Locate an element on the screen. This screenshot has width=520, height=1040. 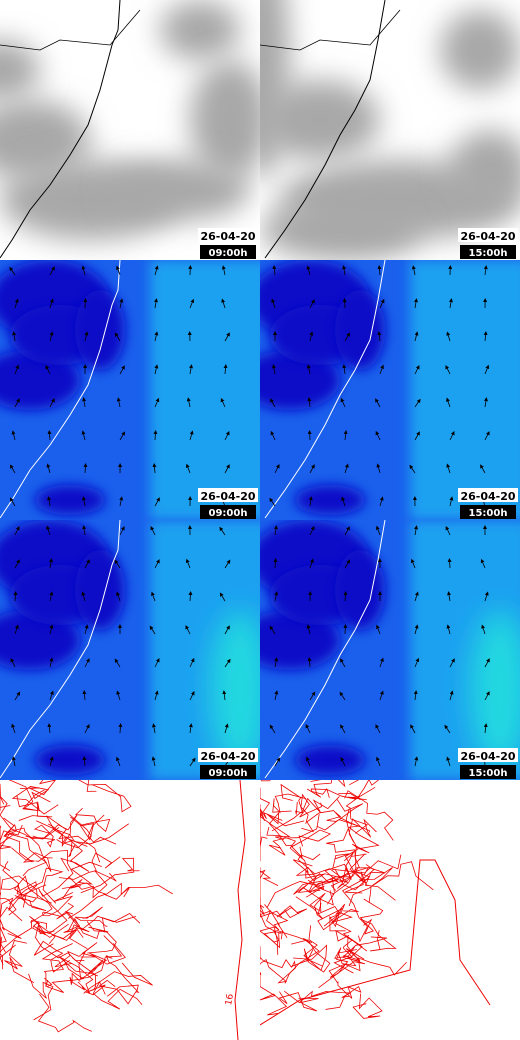
warm-area is located at coordinates (235, 690).